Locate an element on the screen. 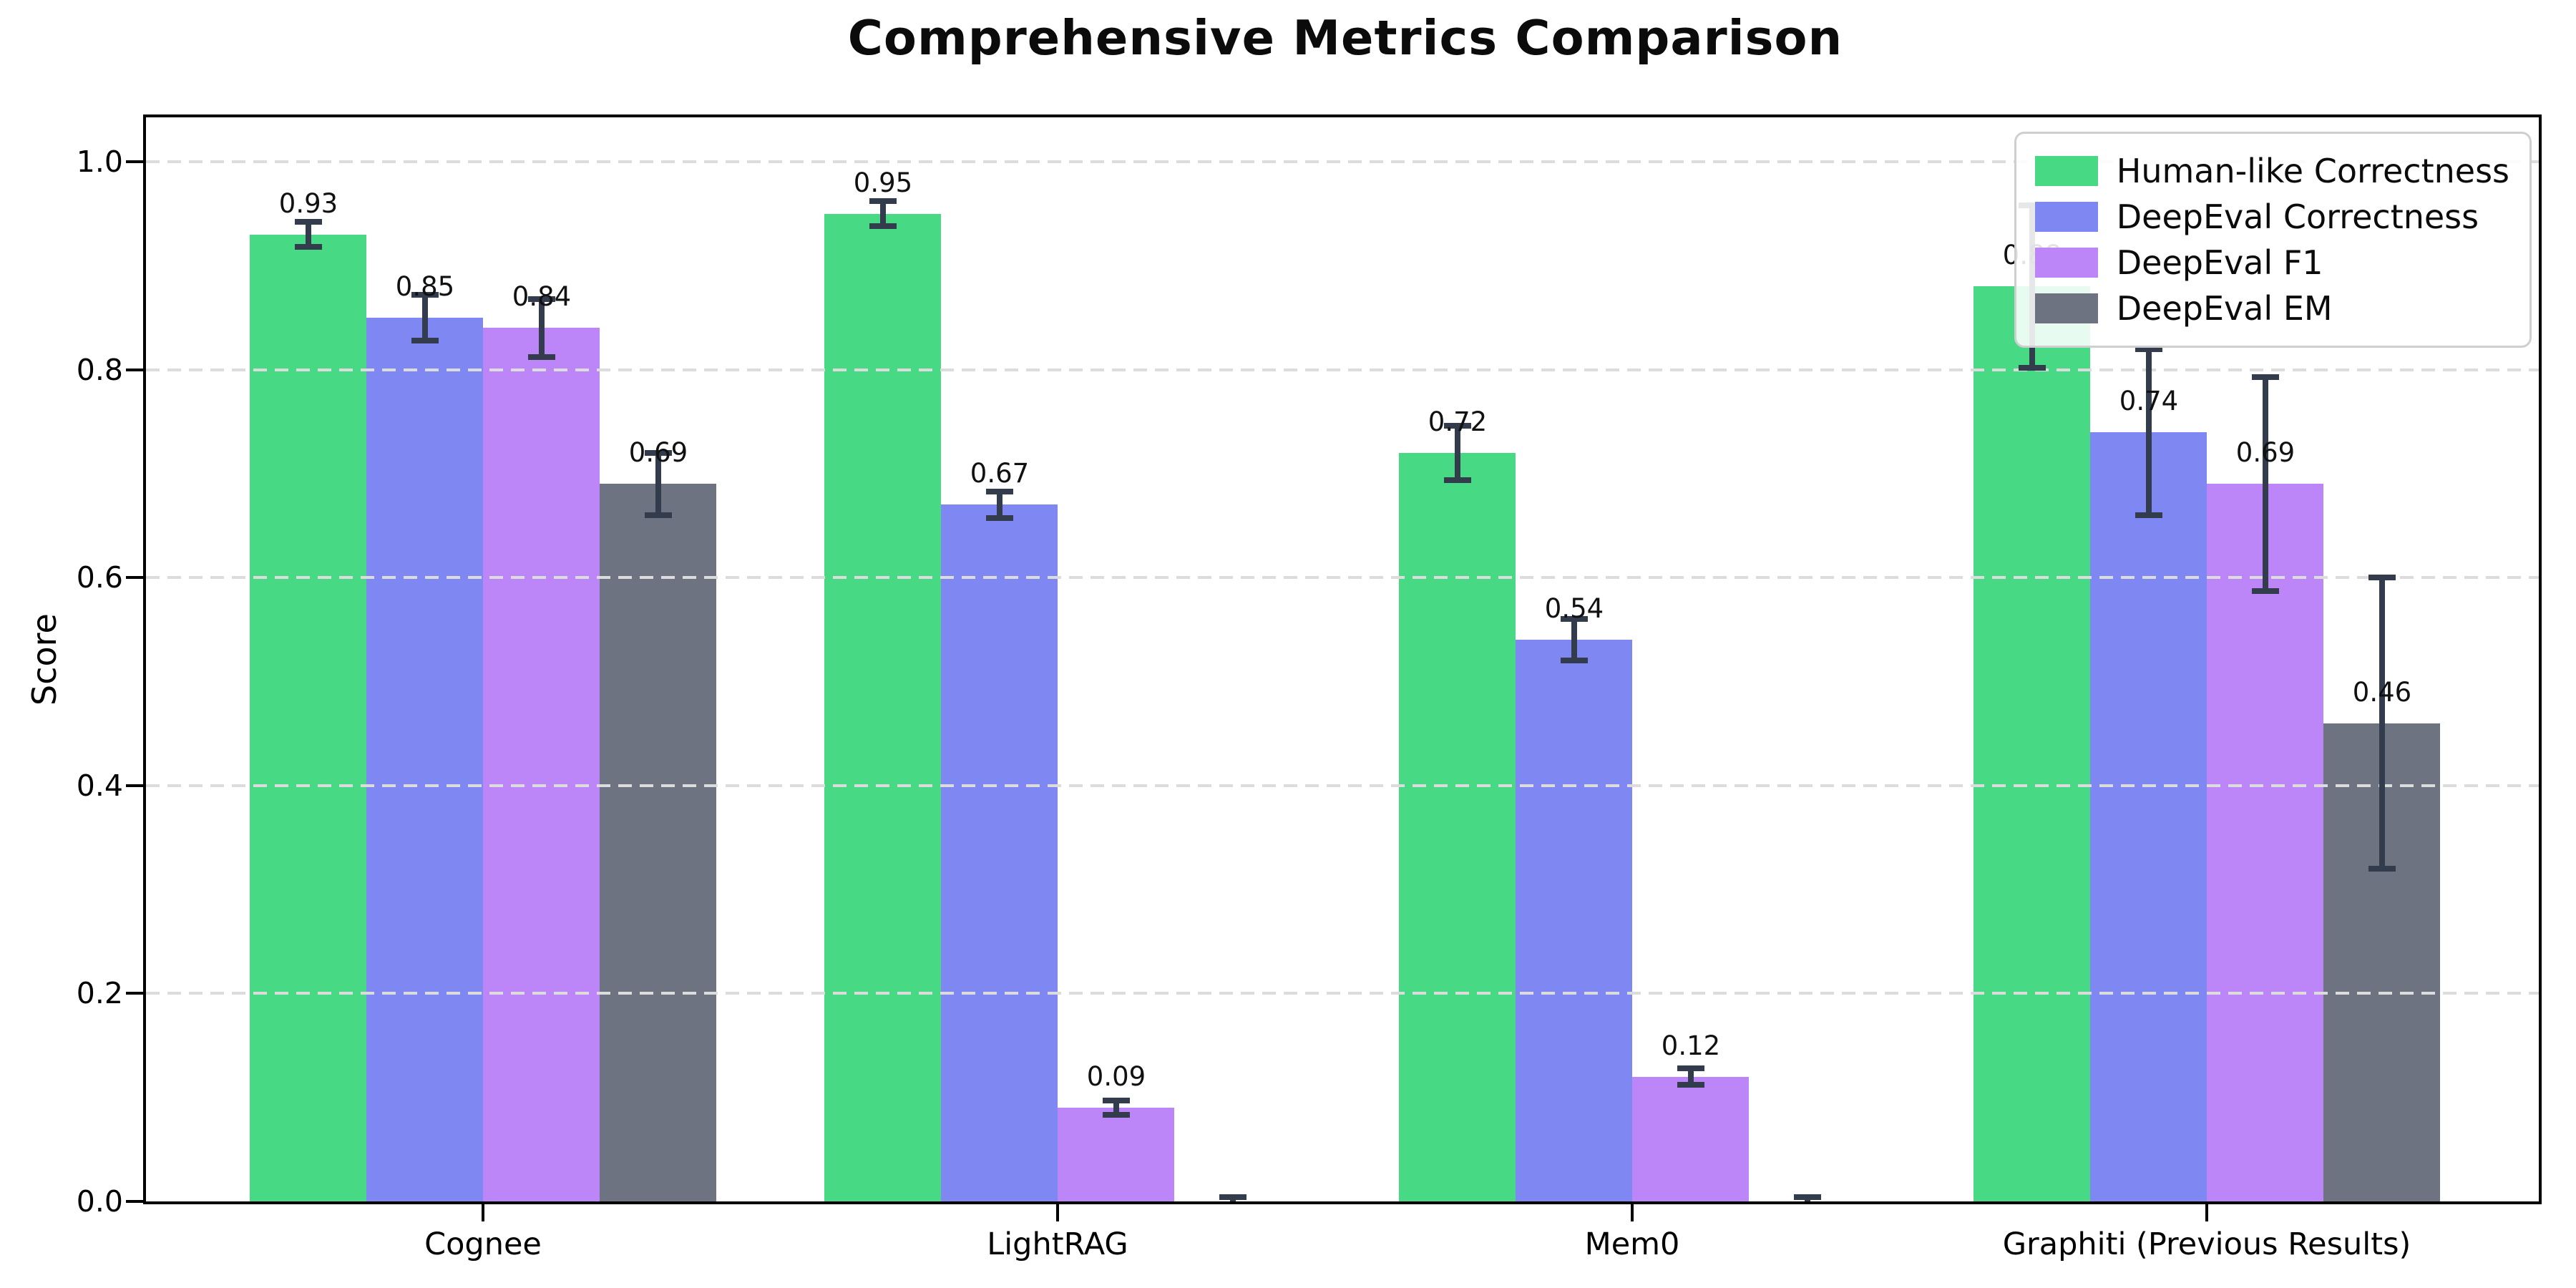 The width and height of the screenshot is (2576, 1288). legend-label: Human-like Correctness is located at coordinates (2312, 171).